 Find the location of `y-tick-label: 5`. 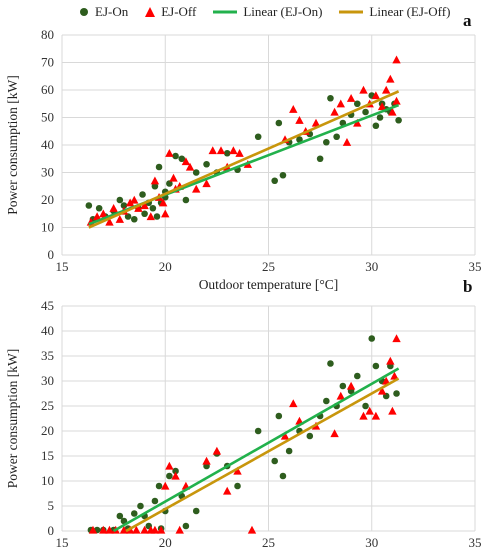

y-tick-label: 5 is located at coordinates (51, 505).